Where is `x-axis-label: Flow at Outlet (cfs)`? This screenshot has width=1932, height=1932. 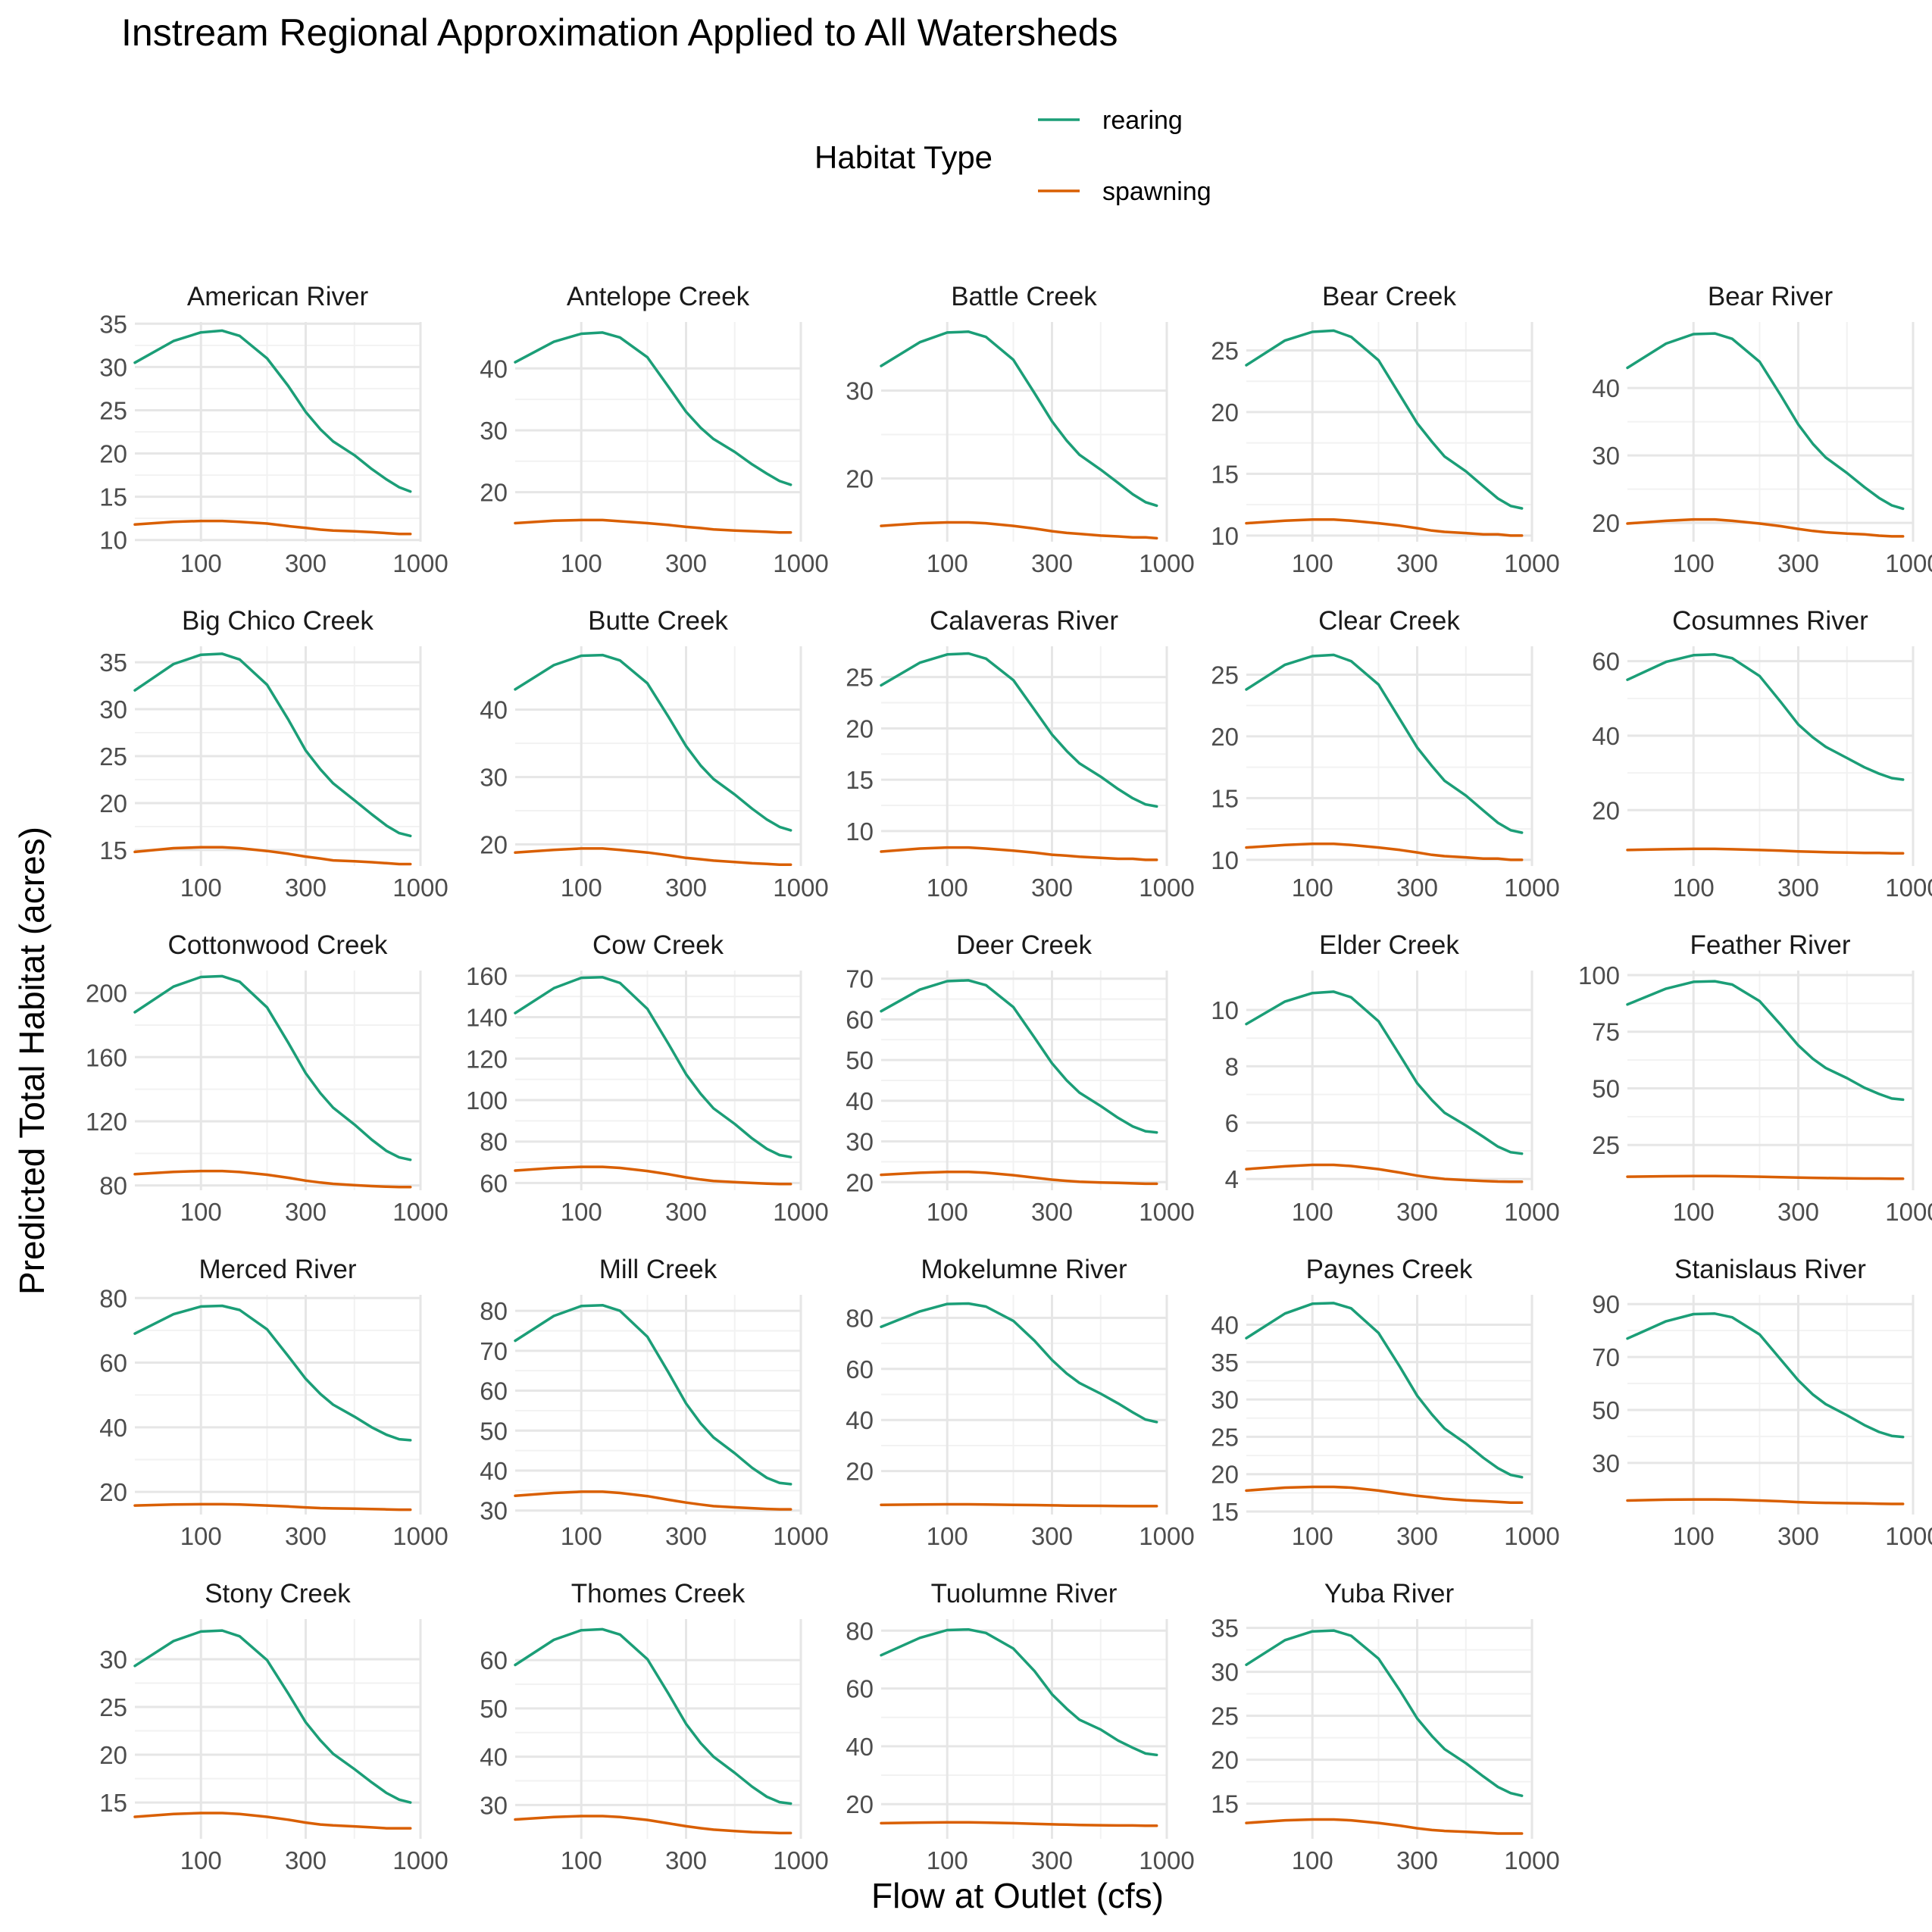 x-axis-label: Flow at Outlet (cfs) is located at coordinates (1017, 1895).